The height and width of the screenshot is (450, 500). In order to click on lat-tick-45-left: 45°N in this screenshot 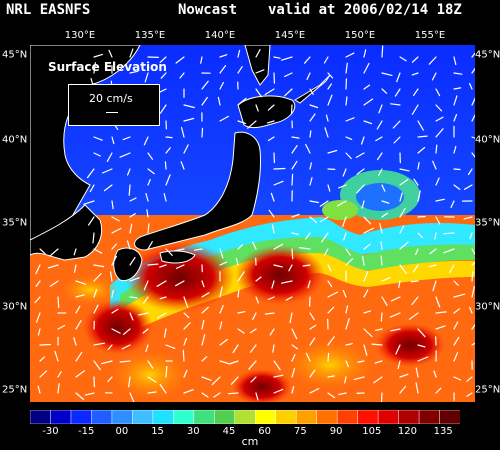, I will do `click(15, 55)`.